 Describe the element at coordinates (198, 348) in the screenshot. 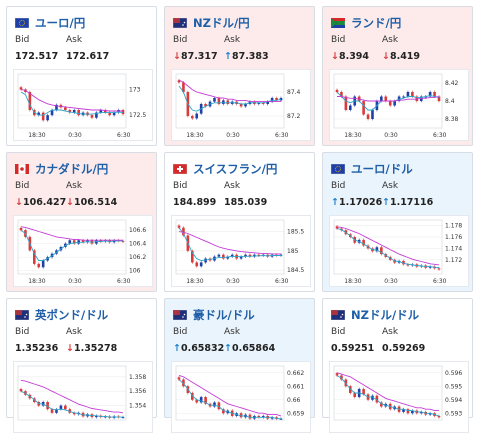

I see `bid-value-cell: ↑0.65832` at that location.